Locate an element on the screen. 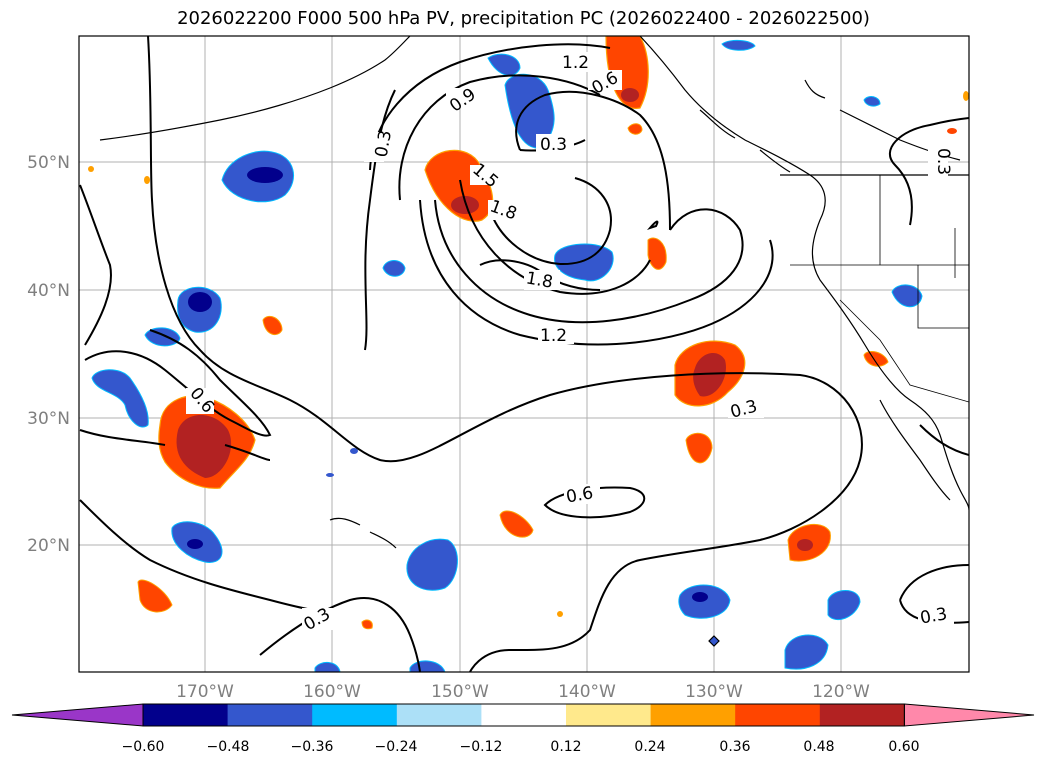 The width and height of the screenshot is (1047, 765). lon-tick: 170°W is located at coordinates (205, 692).